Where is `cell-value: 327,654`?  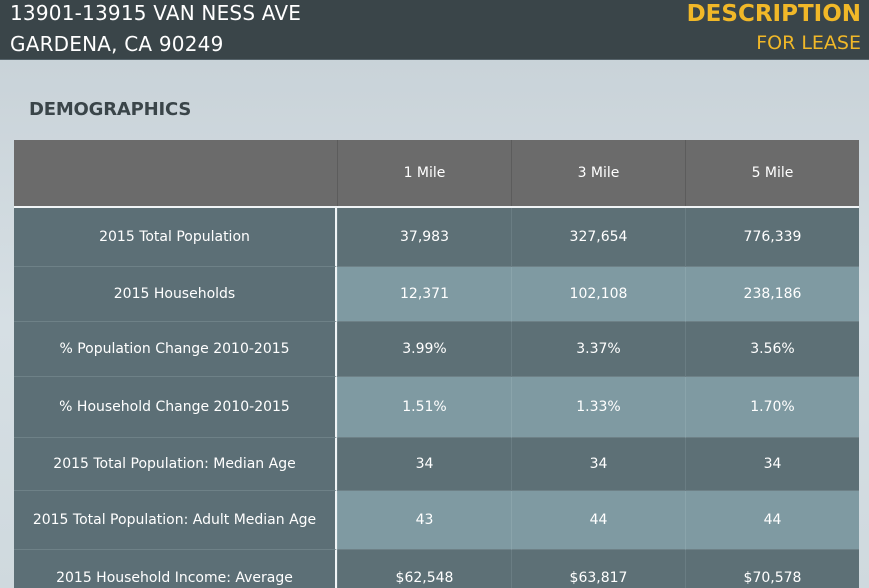 cell-value: 327,654 is located at coordinates (598, 237).